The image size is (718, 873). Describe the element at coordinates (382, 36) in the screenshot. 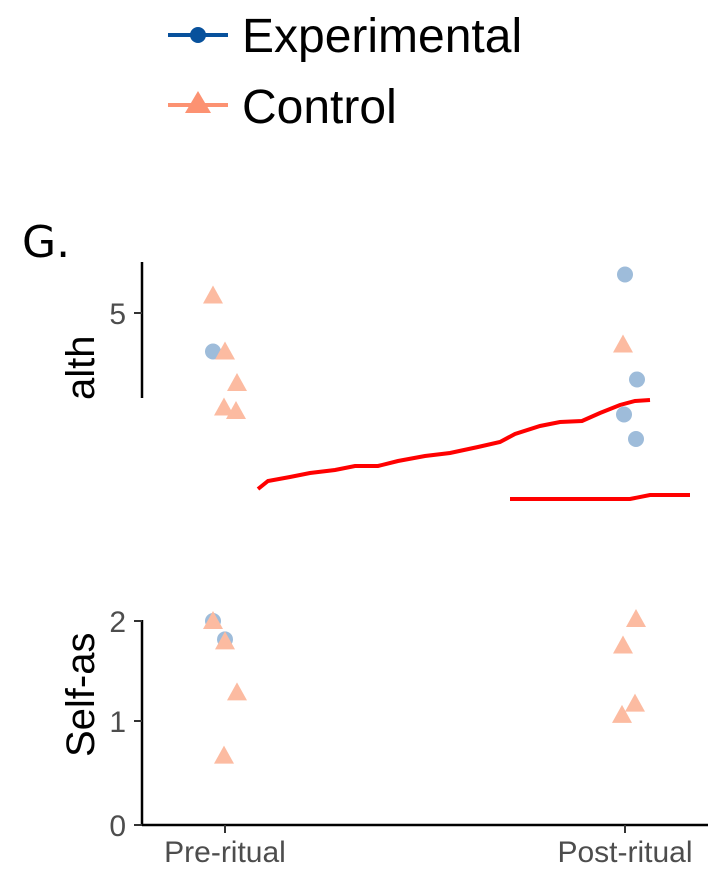

I see `legend-label-experimental: Experimental` at that location.